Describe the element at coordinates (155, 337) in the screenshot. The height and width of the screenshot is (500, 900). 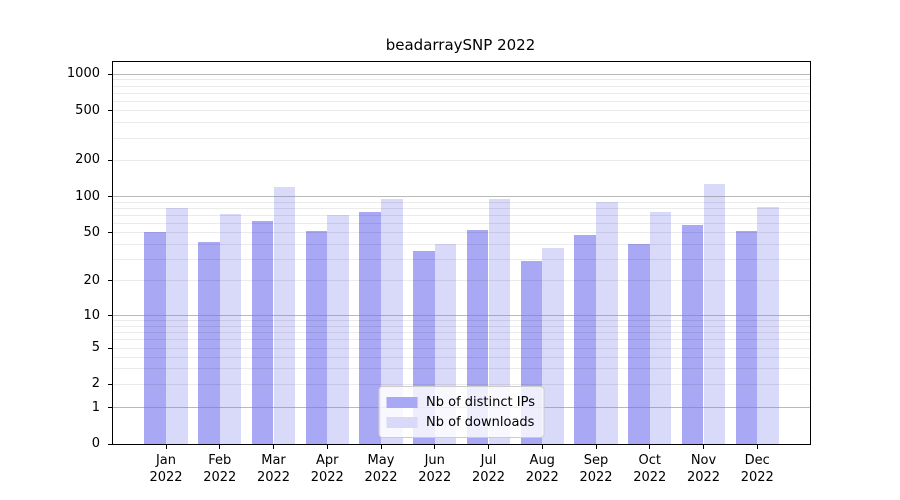
I see `bar-ips-jan` at that location.